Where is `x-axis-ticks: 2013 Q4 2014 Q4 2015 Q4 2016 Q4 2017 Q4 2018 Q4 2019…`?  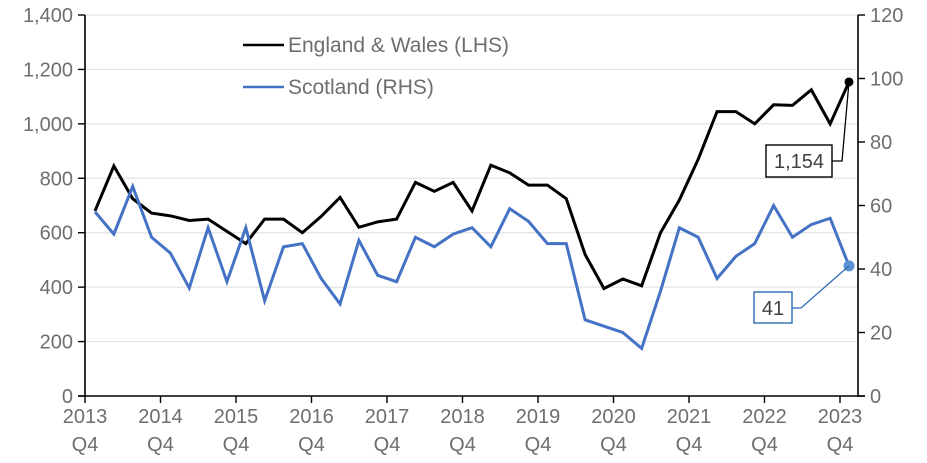 x-axis-ticks: 2013 Q4 2014 Q4 2015 Q4 2016 Q4 2017 Q4 2018 Q4 2019… is located at coordinates (463, 426).